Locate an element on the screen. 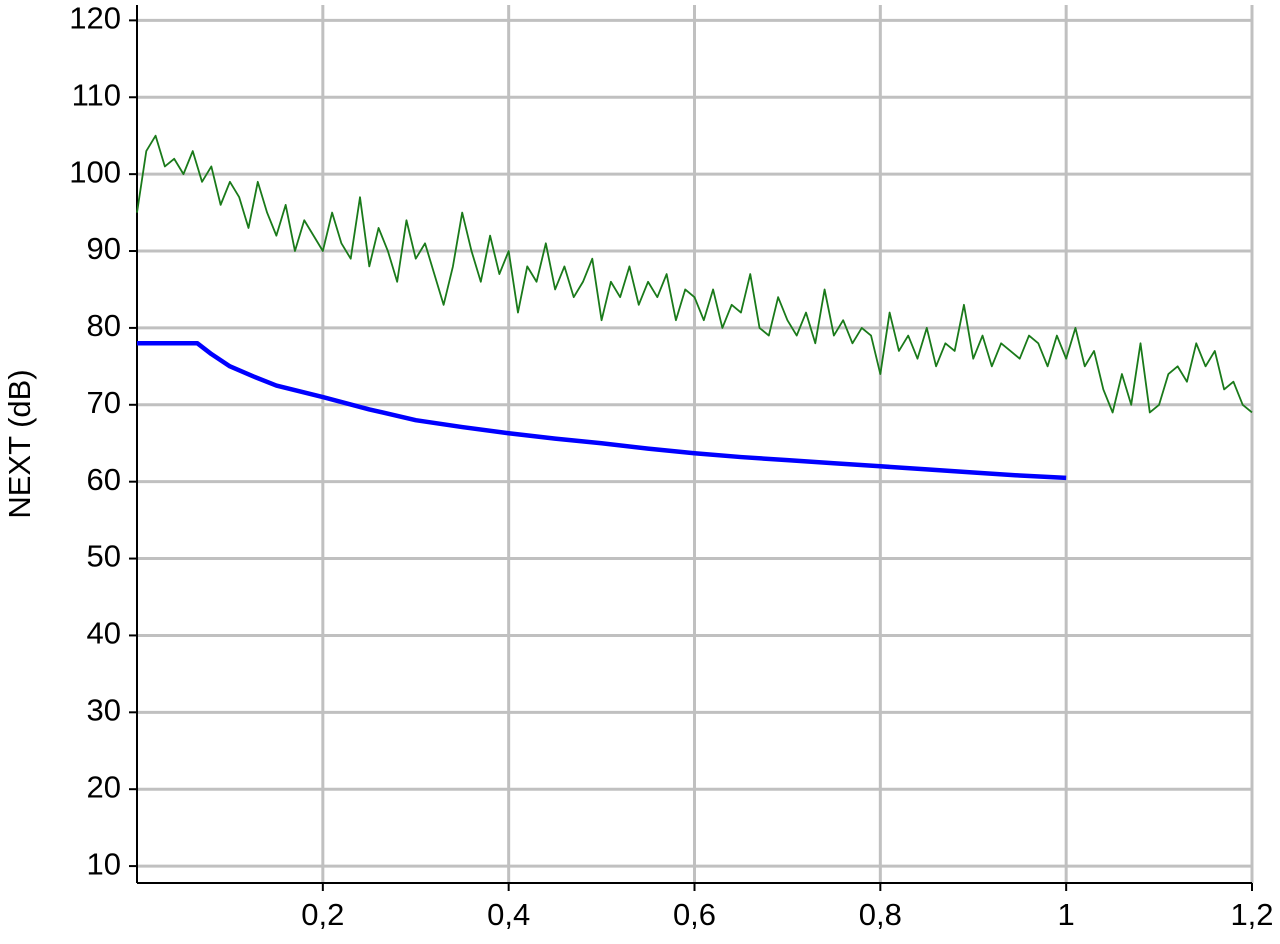  series-line is located at coordinates (602, 411).